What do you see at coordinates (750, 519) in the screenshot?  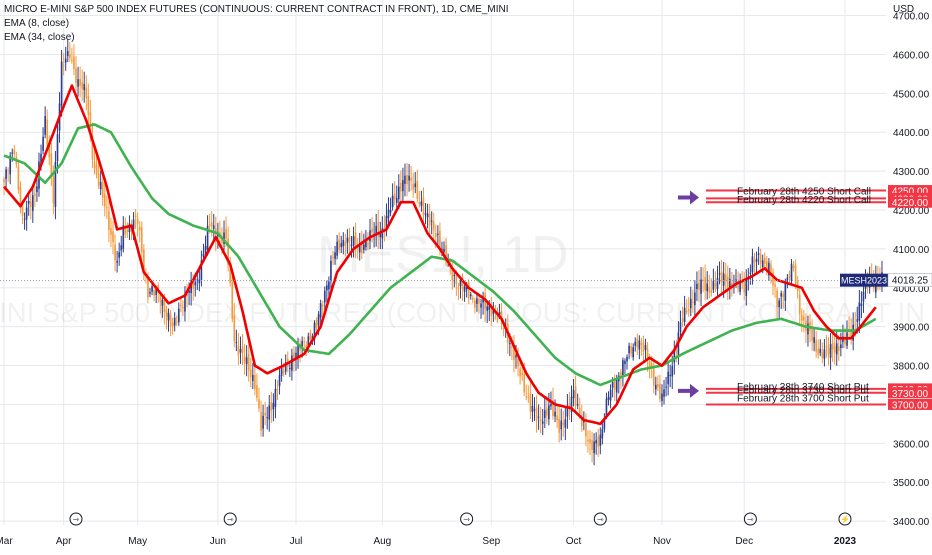 I see `event-marker-icon: ⇾` at bounding box center [750, 519].